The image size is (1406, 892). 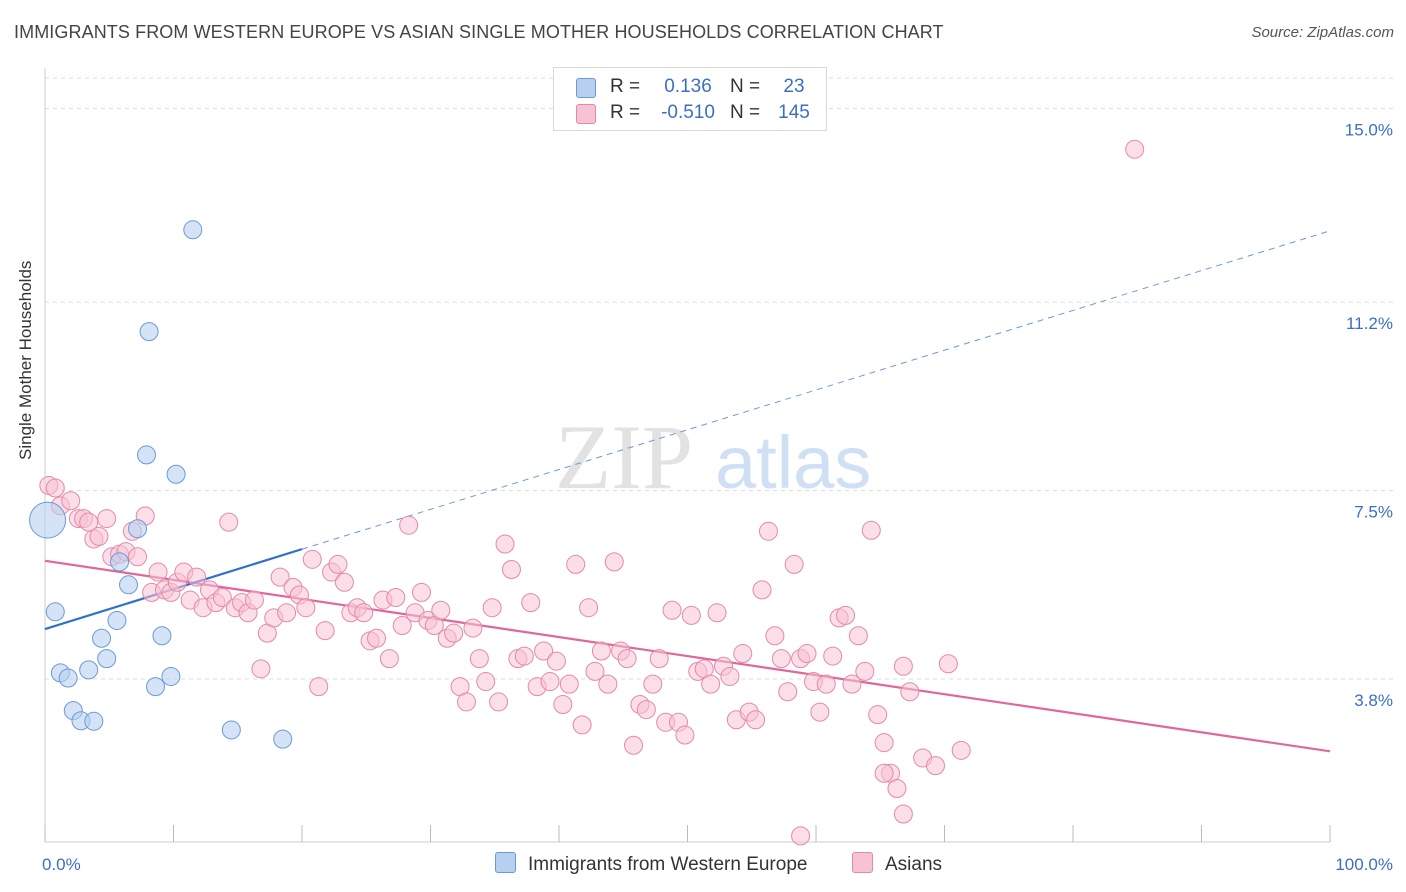 What do you see at coordinates (1373, 512) in the screenshot?
I see `y-tick-label: 7.5%` at bounding box center [1373, 512].